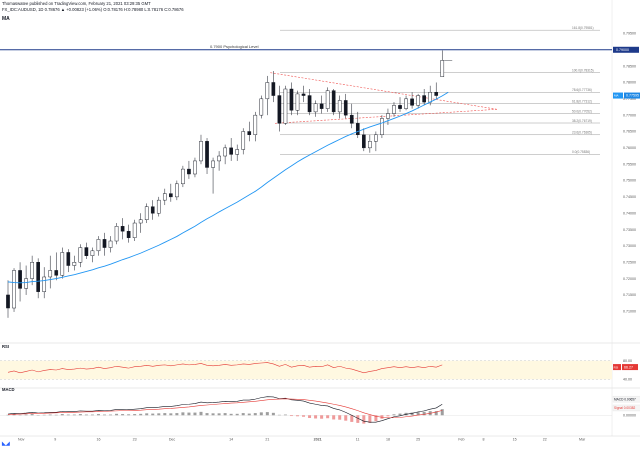  Describe the element at coordinates (418, 440) in the screenshot. I see `time-axis-tick: 25` at that location.